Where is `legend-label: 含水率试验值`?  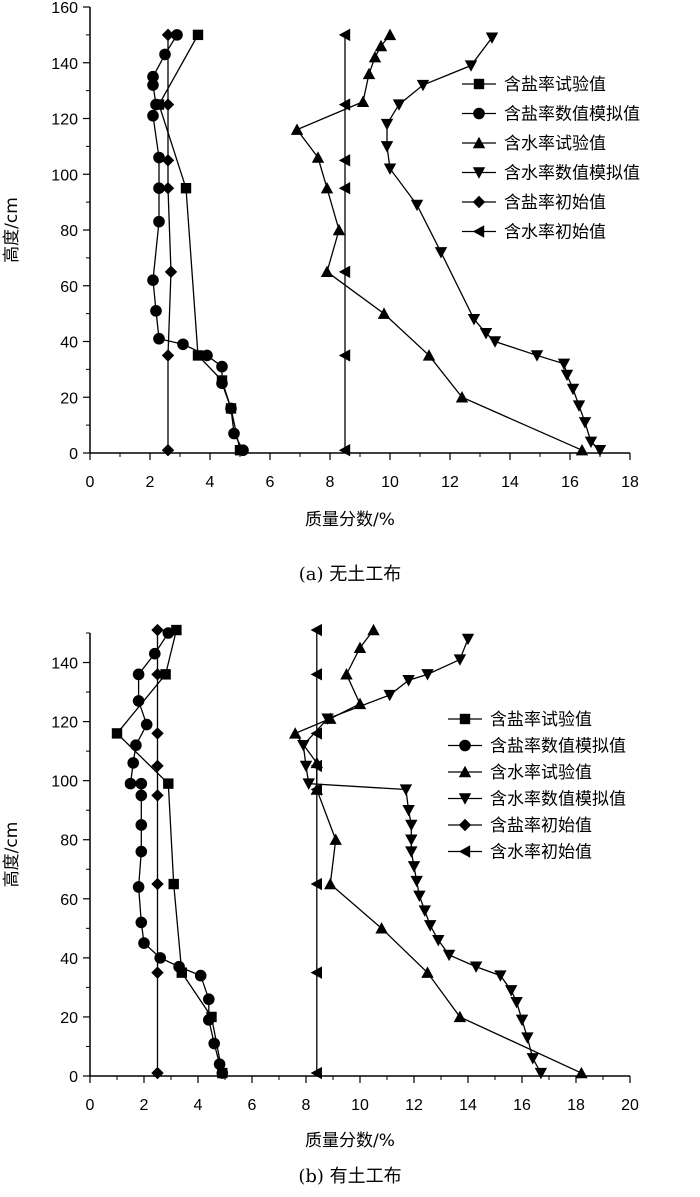 legend-label: 含水率试验值 is located at coordinates (541, 773).